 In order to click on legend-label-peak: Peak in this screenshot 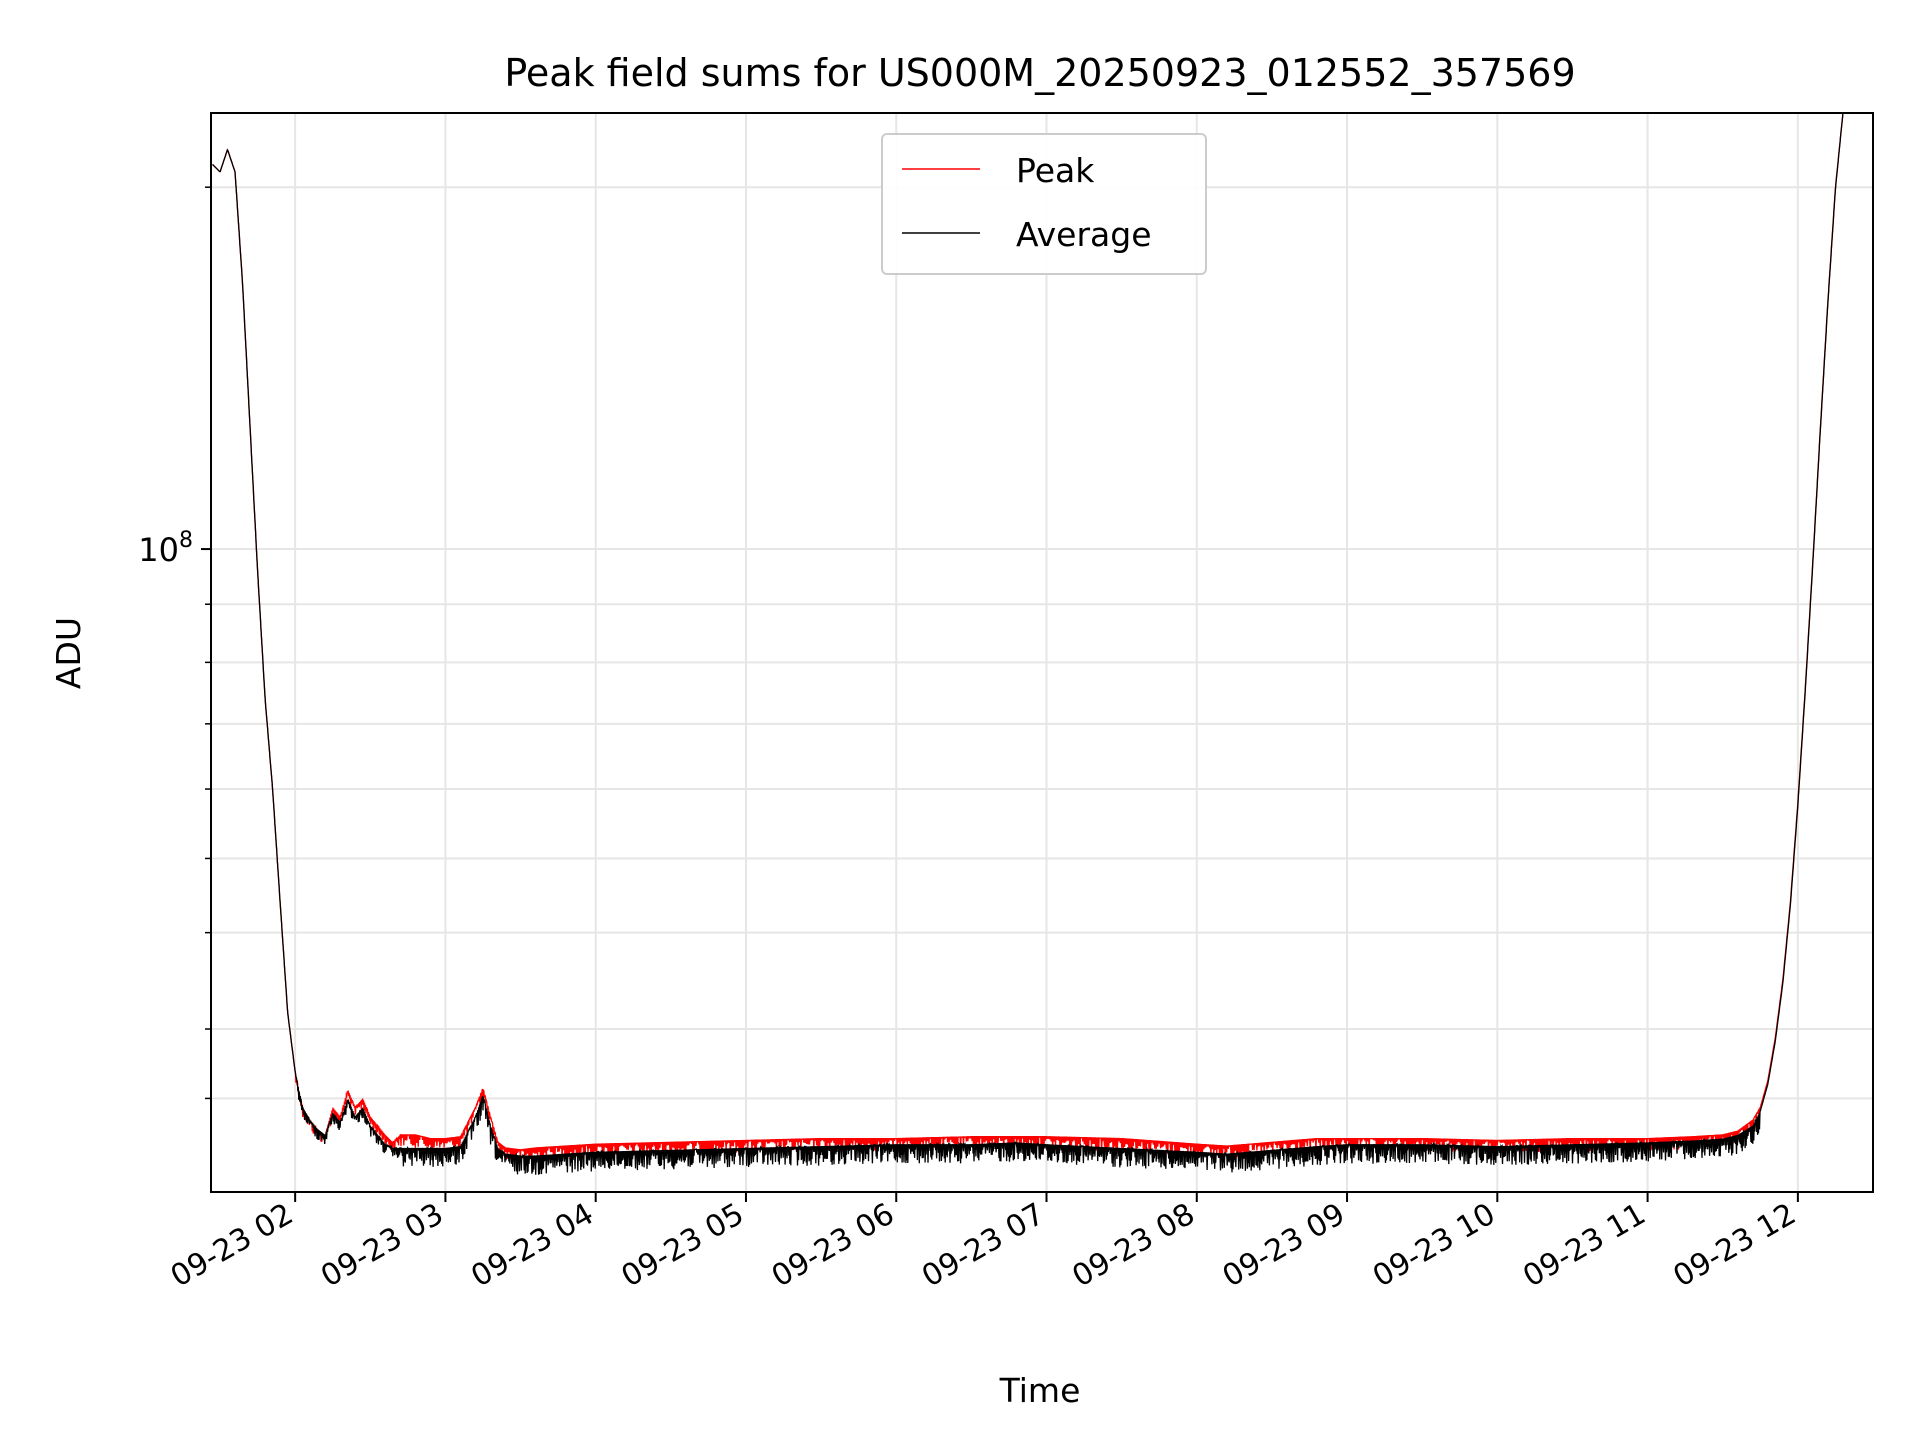, I will do `click(1055, 170)`.